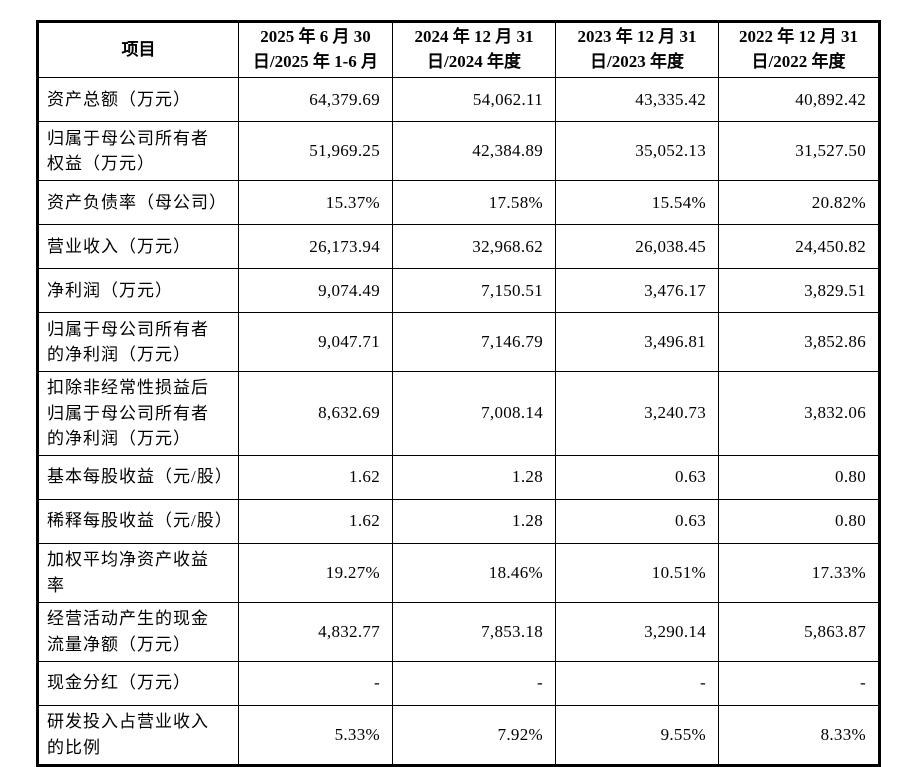  What do you see at coordinates (138, 49) in the screenshot?
I see `column-header-item: 项目` at bounding box center [138, 49].